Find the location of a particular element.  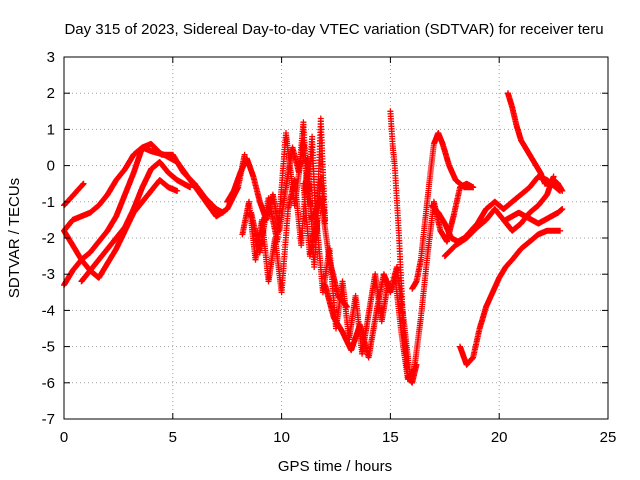

y-tick-label: -1 is located at coordinates (48, 202).